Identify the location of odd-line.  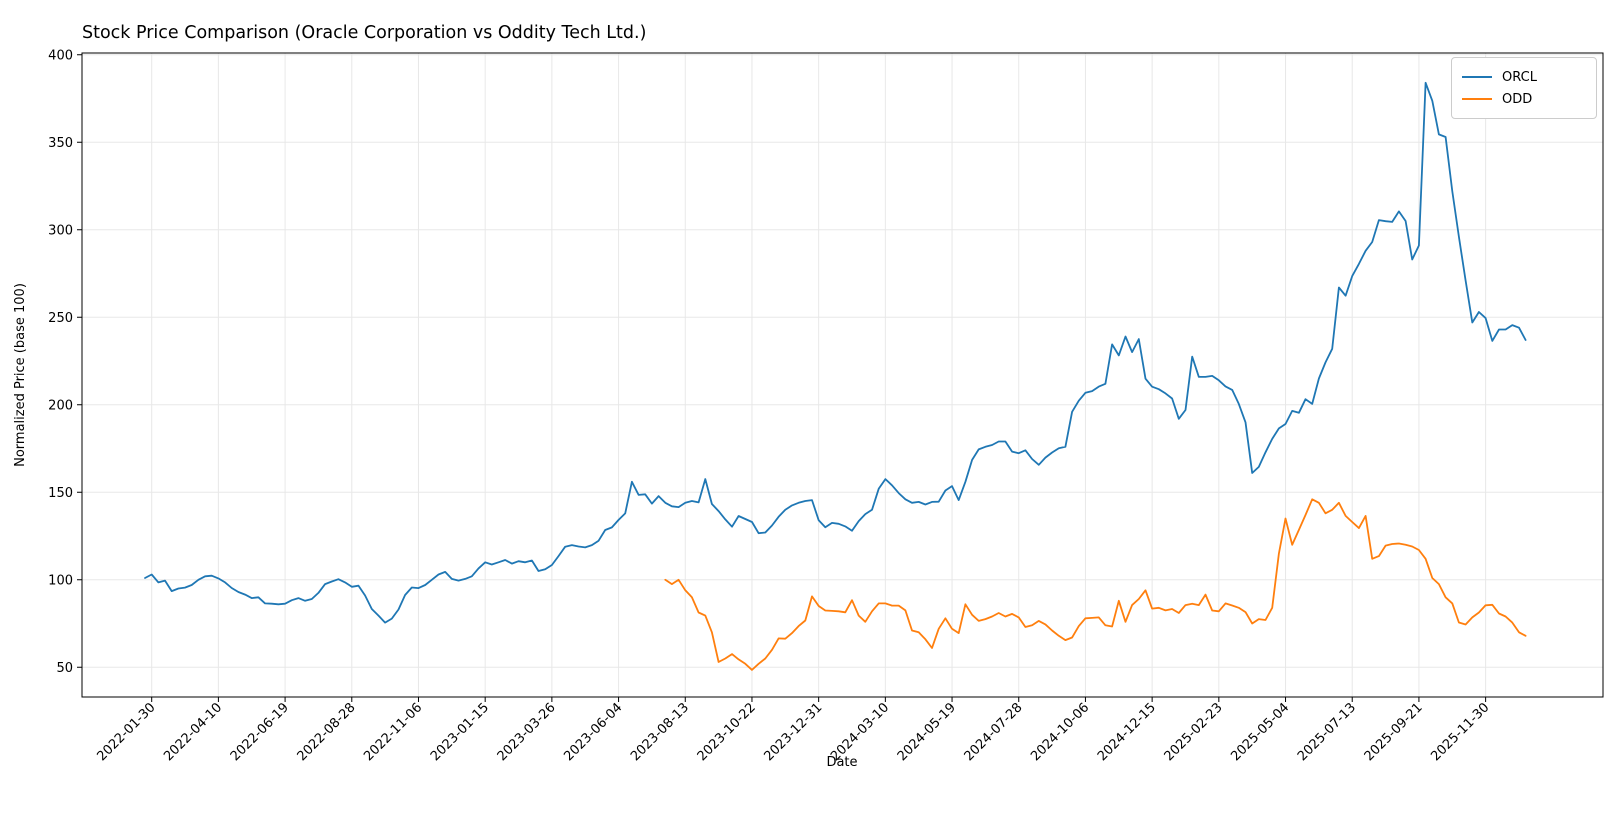
(1095, 584).